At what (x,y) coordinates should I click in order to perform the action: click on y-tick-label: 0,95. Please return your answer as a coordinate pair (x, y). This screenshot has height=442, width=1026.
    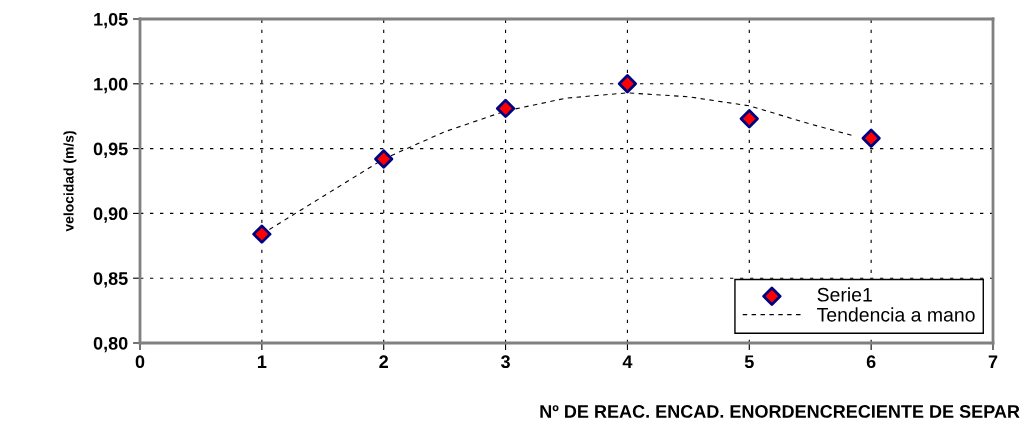
    Looking at the image, I should click on (110, 150).